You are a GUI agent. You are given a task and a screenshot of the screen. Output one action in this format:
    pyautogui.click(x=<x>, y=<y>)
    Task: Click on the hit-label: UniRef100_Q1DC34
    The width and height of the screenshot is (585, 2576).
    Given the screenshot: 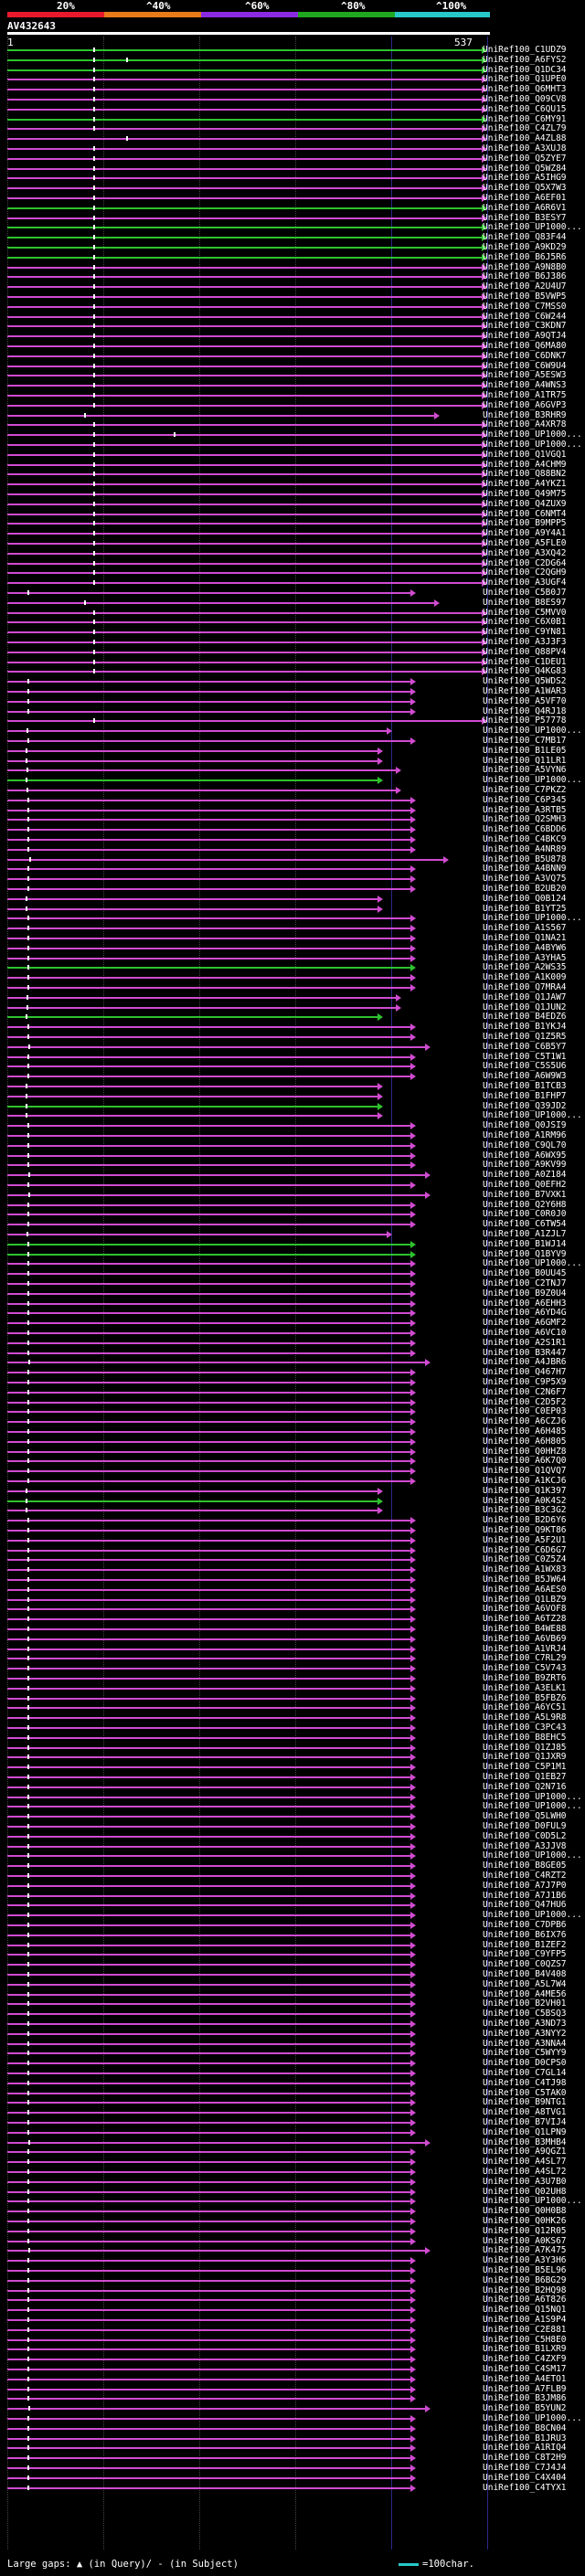 What is the action you would take?
    pyautogui.click(x=525, y=70)
    